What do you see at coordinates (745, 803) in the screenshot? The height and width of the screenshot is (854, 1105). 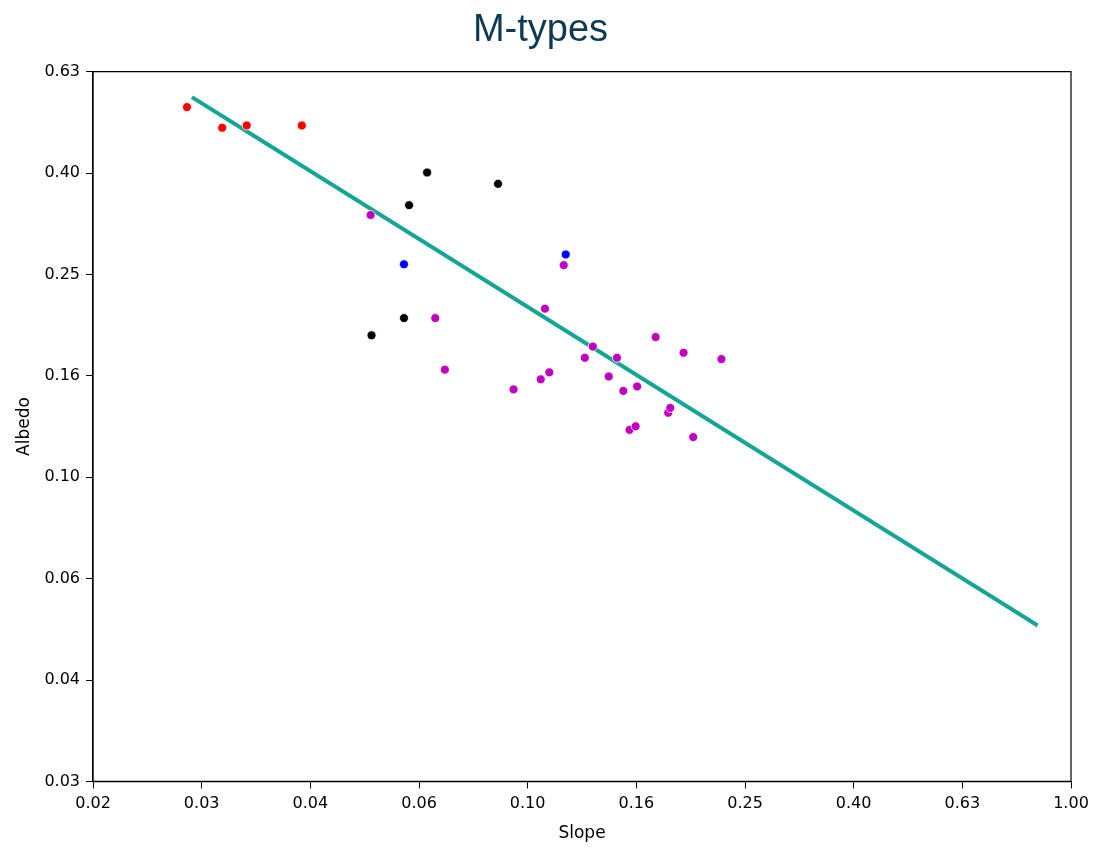 I see `x-tick-label: 0.25` at bounding box center [745, 803].